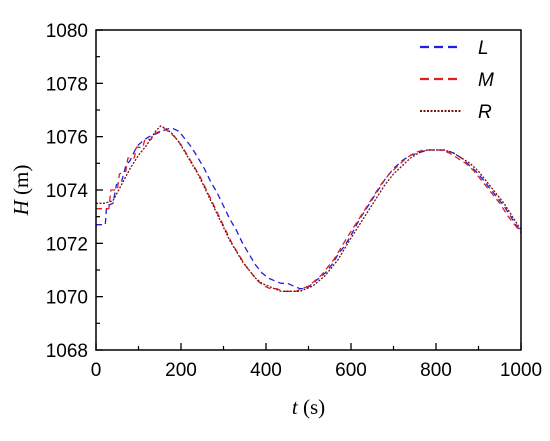 The image size is (550, 441). What do you see at coordinates (311, 407) in the screenshot?
I see `x-axis-unit: (s)` at bounding box center [311, 407].